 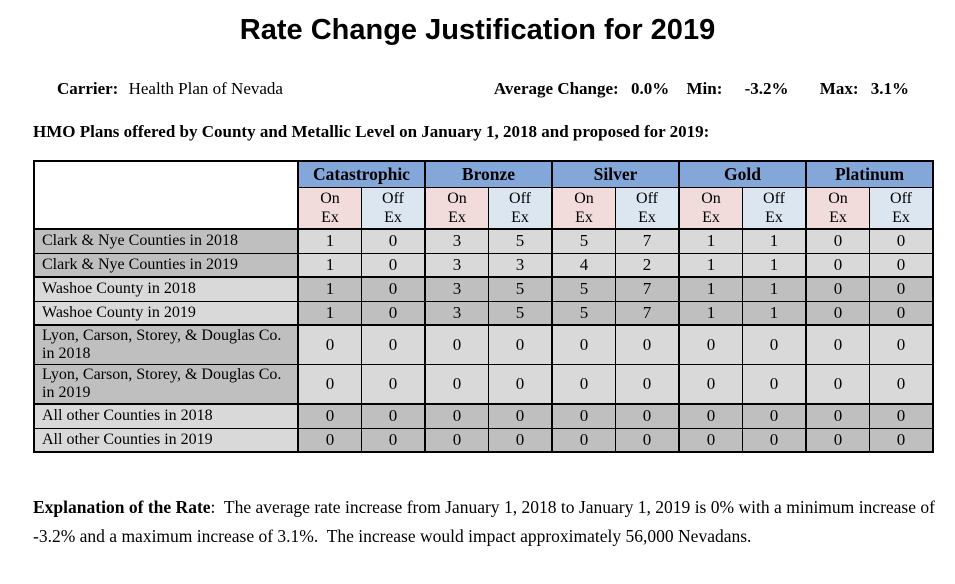 I want to click on min-label: Min:, so click(x=704, y=88).